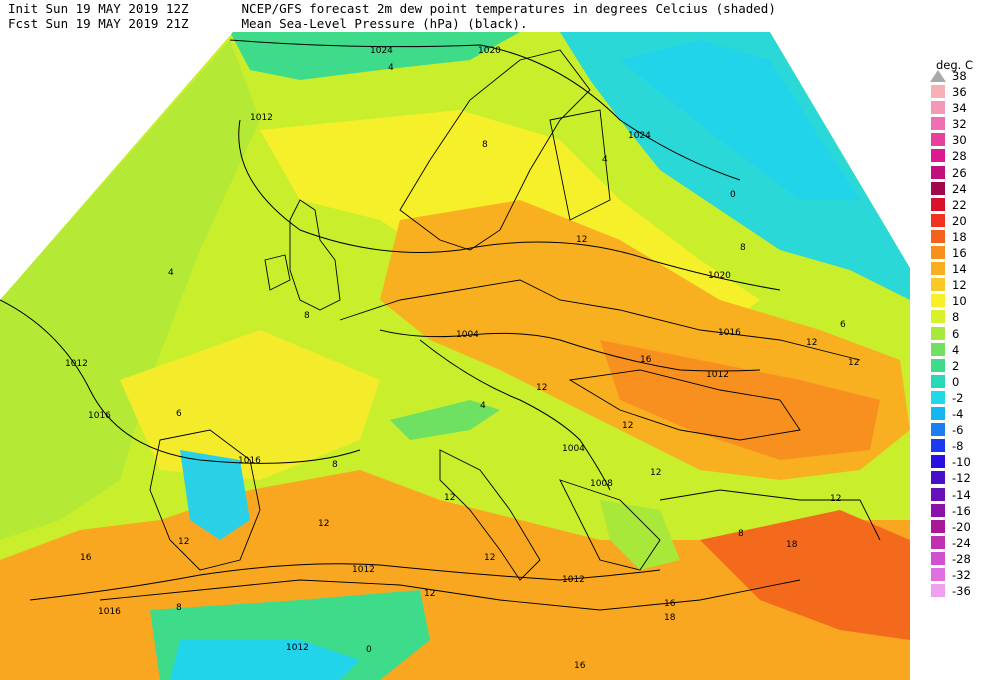 This screenshot has width=1000, height=680. I want to click on legend-row: 8, so click(965, 317).